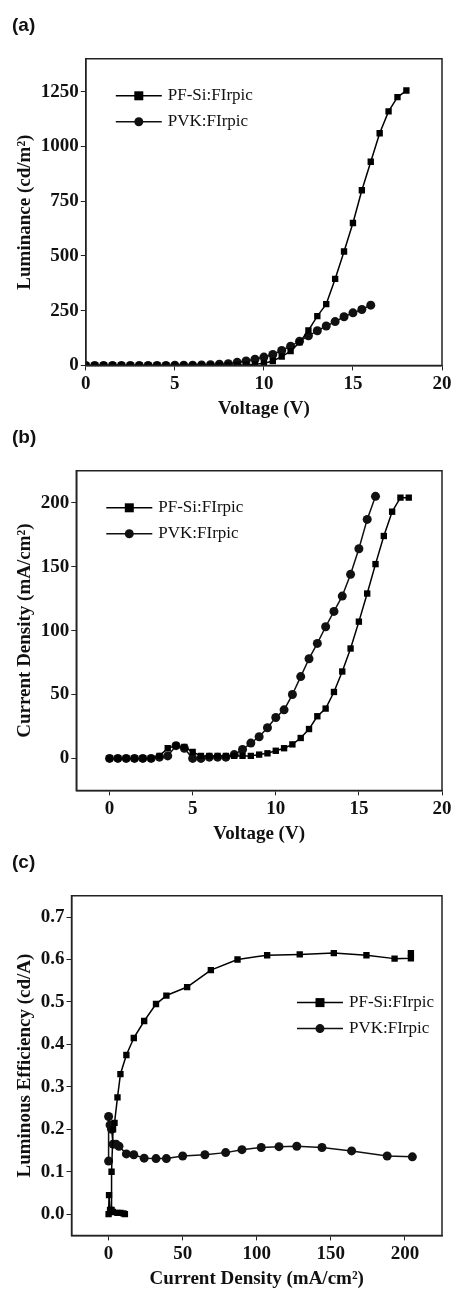  What do you see at coordinates (64, 309) in the screenshot?
I see `y-tick-label: 250` at bounding box center [64, 309].